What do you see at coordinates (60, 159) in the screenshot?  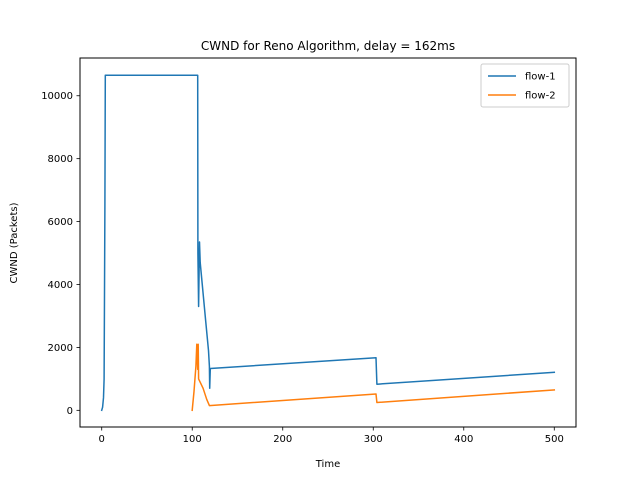 I see `y-tick-label: 8000` at bounding box center [60, 159].